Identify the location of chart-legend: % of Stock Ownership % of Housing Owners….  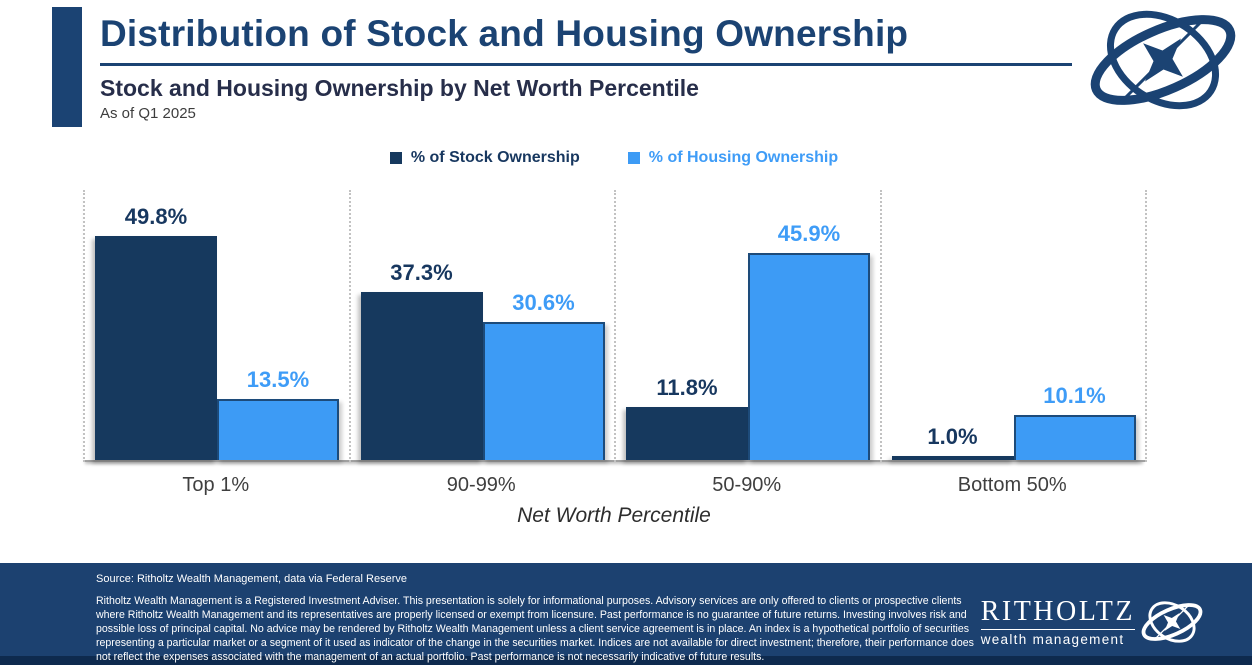
(614, 158).